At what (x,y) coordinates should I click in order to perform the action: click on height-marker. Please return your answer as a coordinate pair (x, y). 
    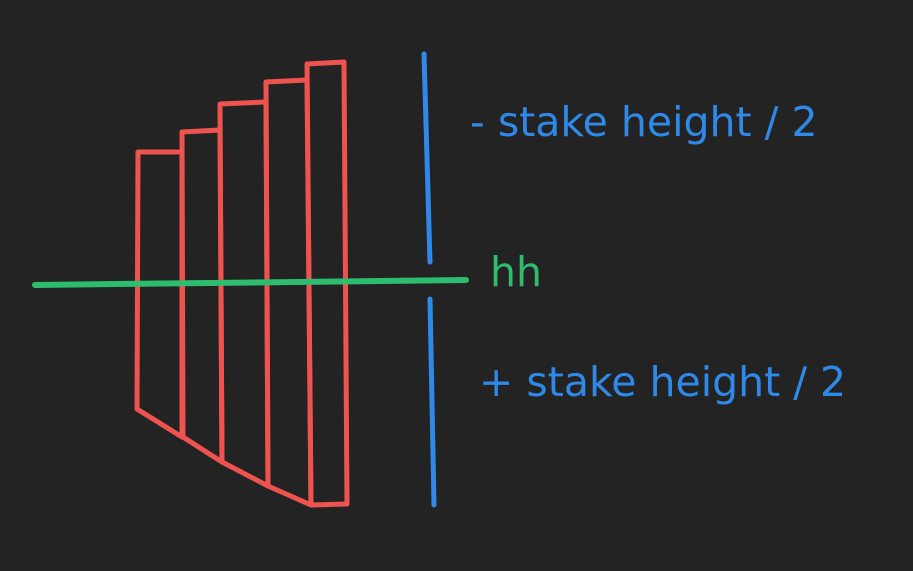
    Looking at the image, I should click on (429, 279).